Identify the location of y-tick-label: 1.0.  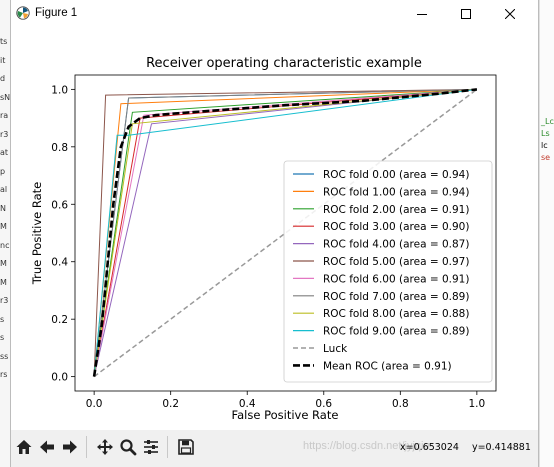
(59, 90).